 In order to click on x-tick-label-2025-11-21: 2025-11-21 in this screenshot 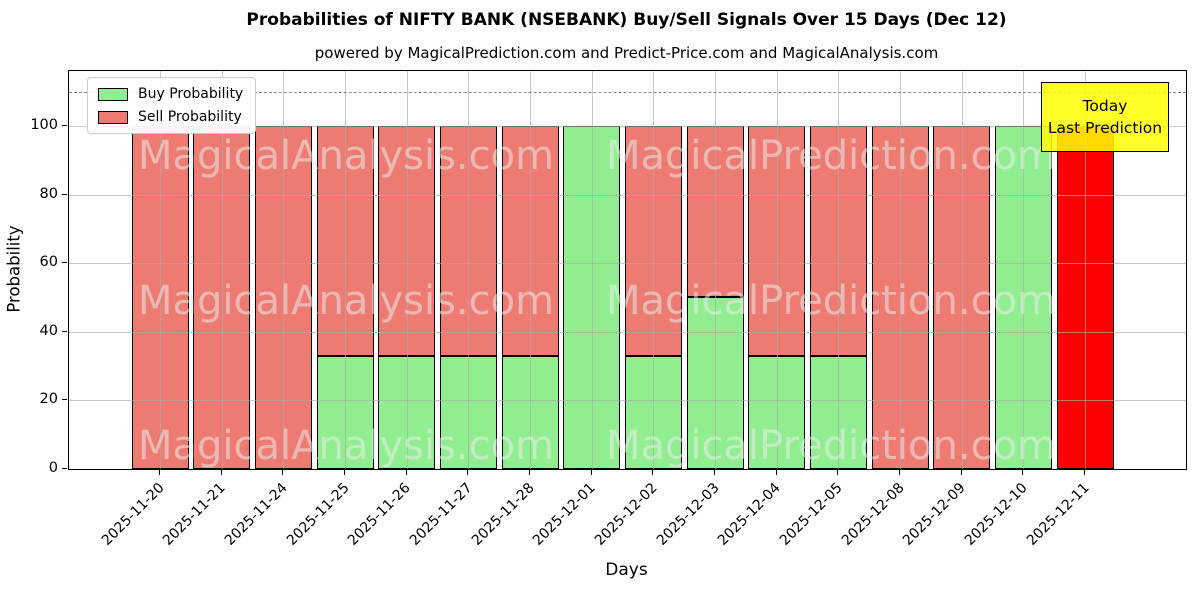, I will do `click(194, 514)`.